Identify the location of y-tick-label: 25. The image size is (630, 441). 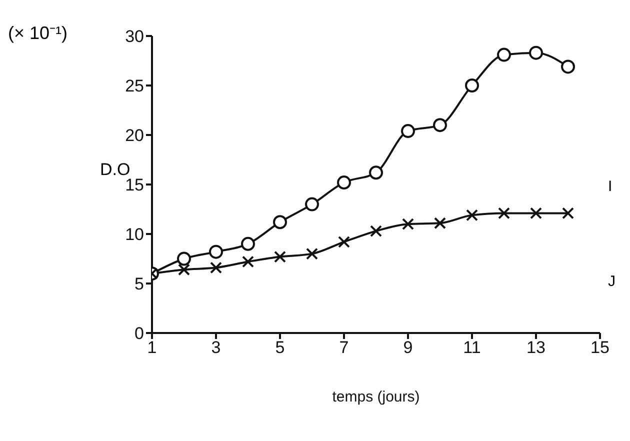
(134, 86).